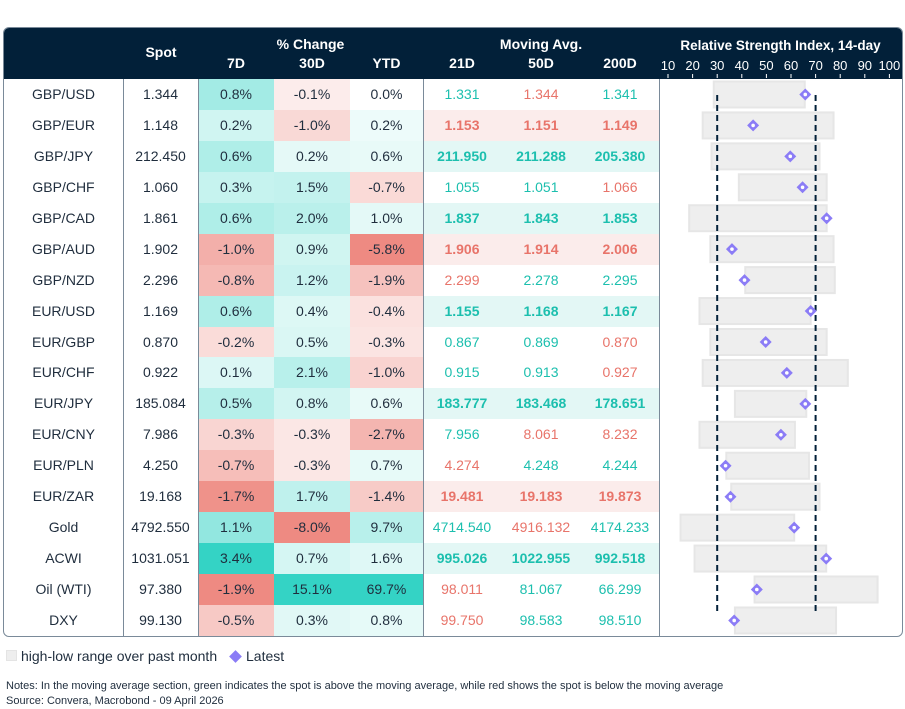 Image resolution: width=905 pixels, height=709 pixels. Describe the element at coordinates (620, 248) in the screenshot. I see `cell-ma200: 2.006` at that location.